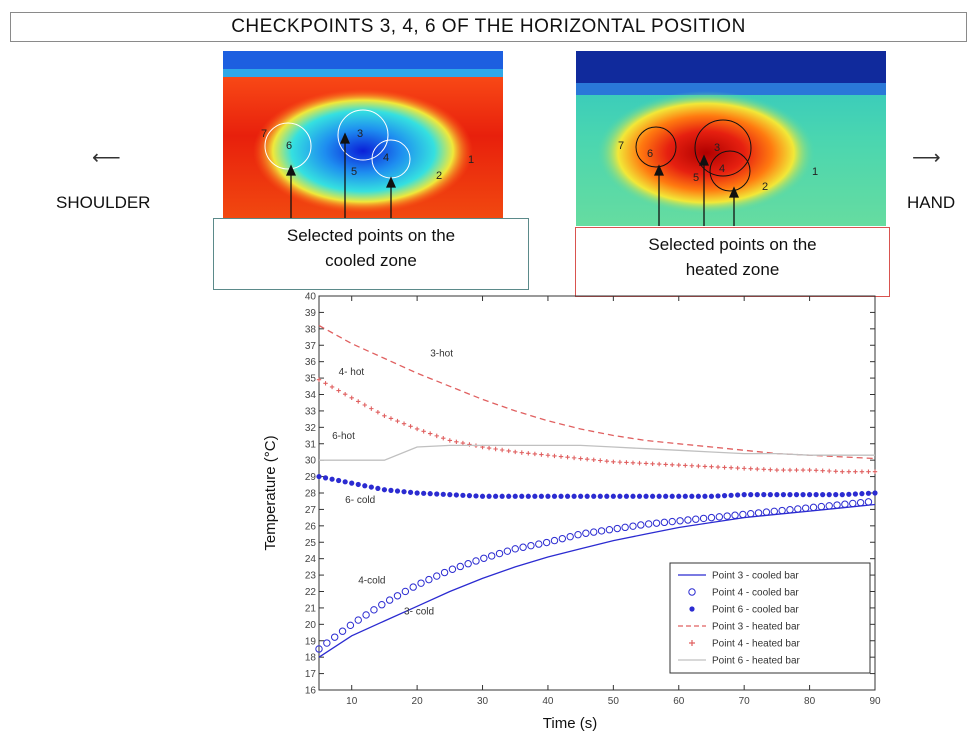 The width and height of the screenshot is (979, 740). What do you see at coordinates (755, 576) in the screenshot?
I see `legend-label: Point 3 - cooled bar` at bounding box center [755, 576].